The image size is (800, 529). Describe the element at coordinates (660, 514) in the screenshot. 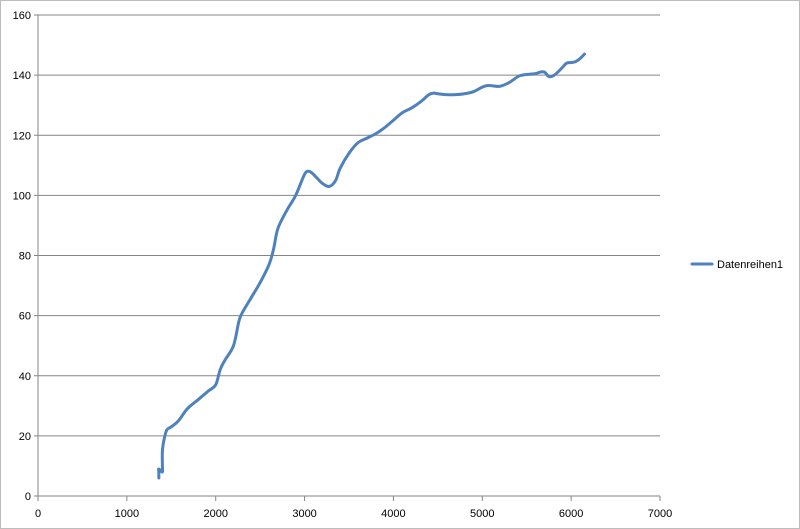

I see `x-tick-label: 7000` at that location.